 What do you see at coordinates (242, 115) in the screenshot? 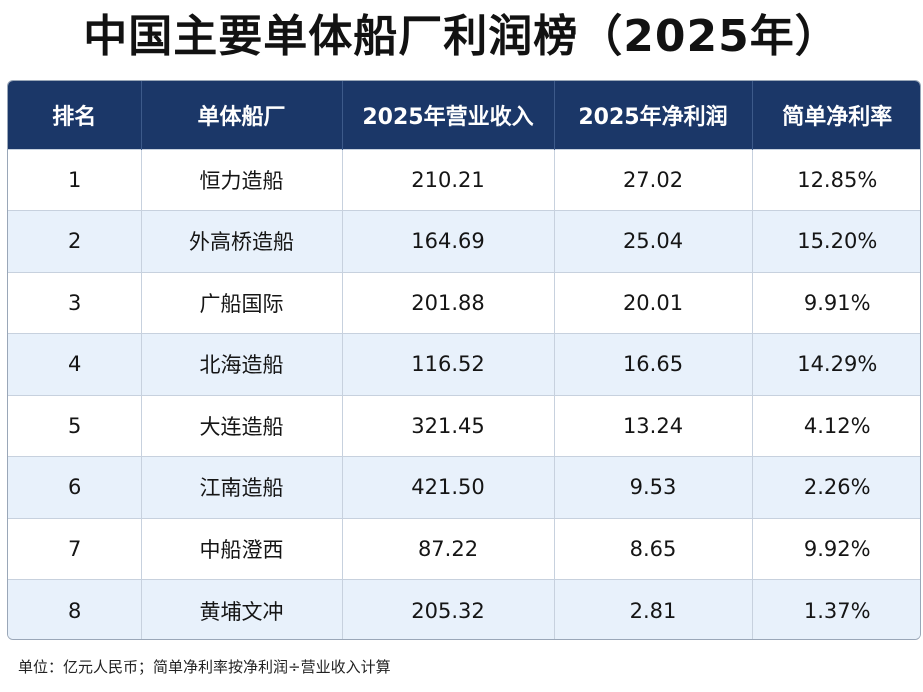
I see `column-header-shipyard: 单体船厂` at bounding box center [242, 115].